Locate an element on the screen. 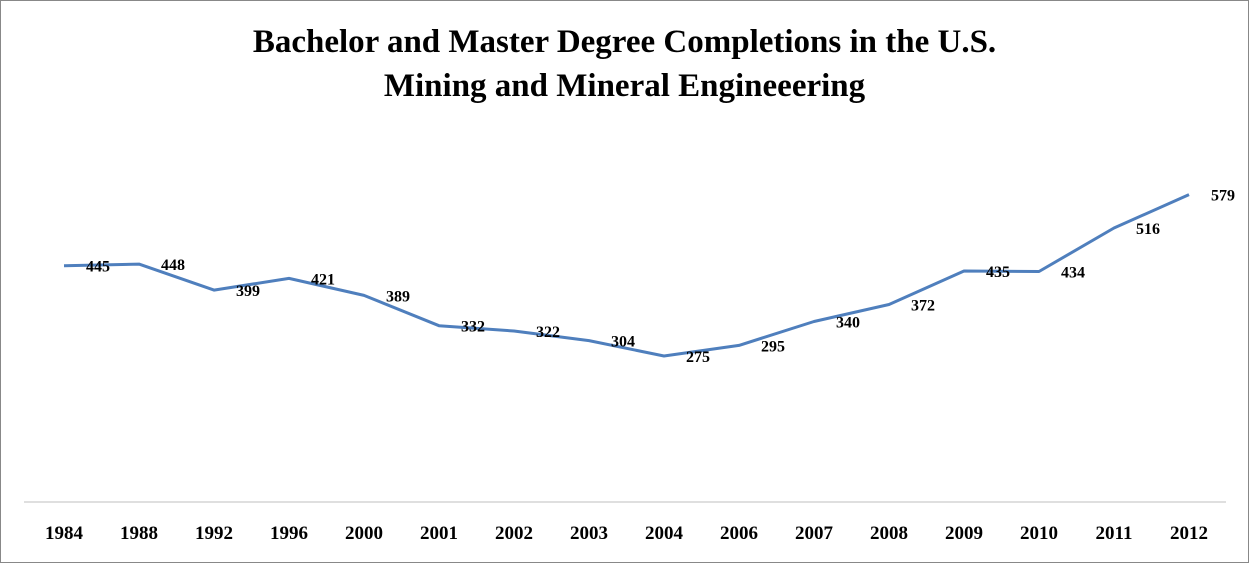 The image size is (1249, 563). data-label: 434 is located at coordinates (1073, 273).